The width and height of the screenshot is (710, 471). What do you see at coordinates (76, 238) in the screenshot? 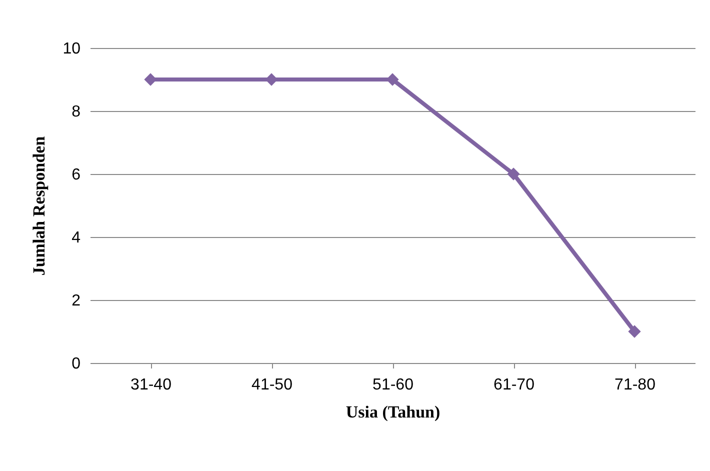
I see `y-tick-label: 4` at bounding box center [76, 238].